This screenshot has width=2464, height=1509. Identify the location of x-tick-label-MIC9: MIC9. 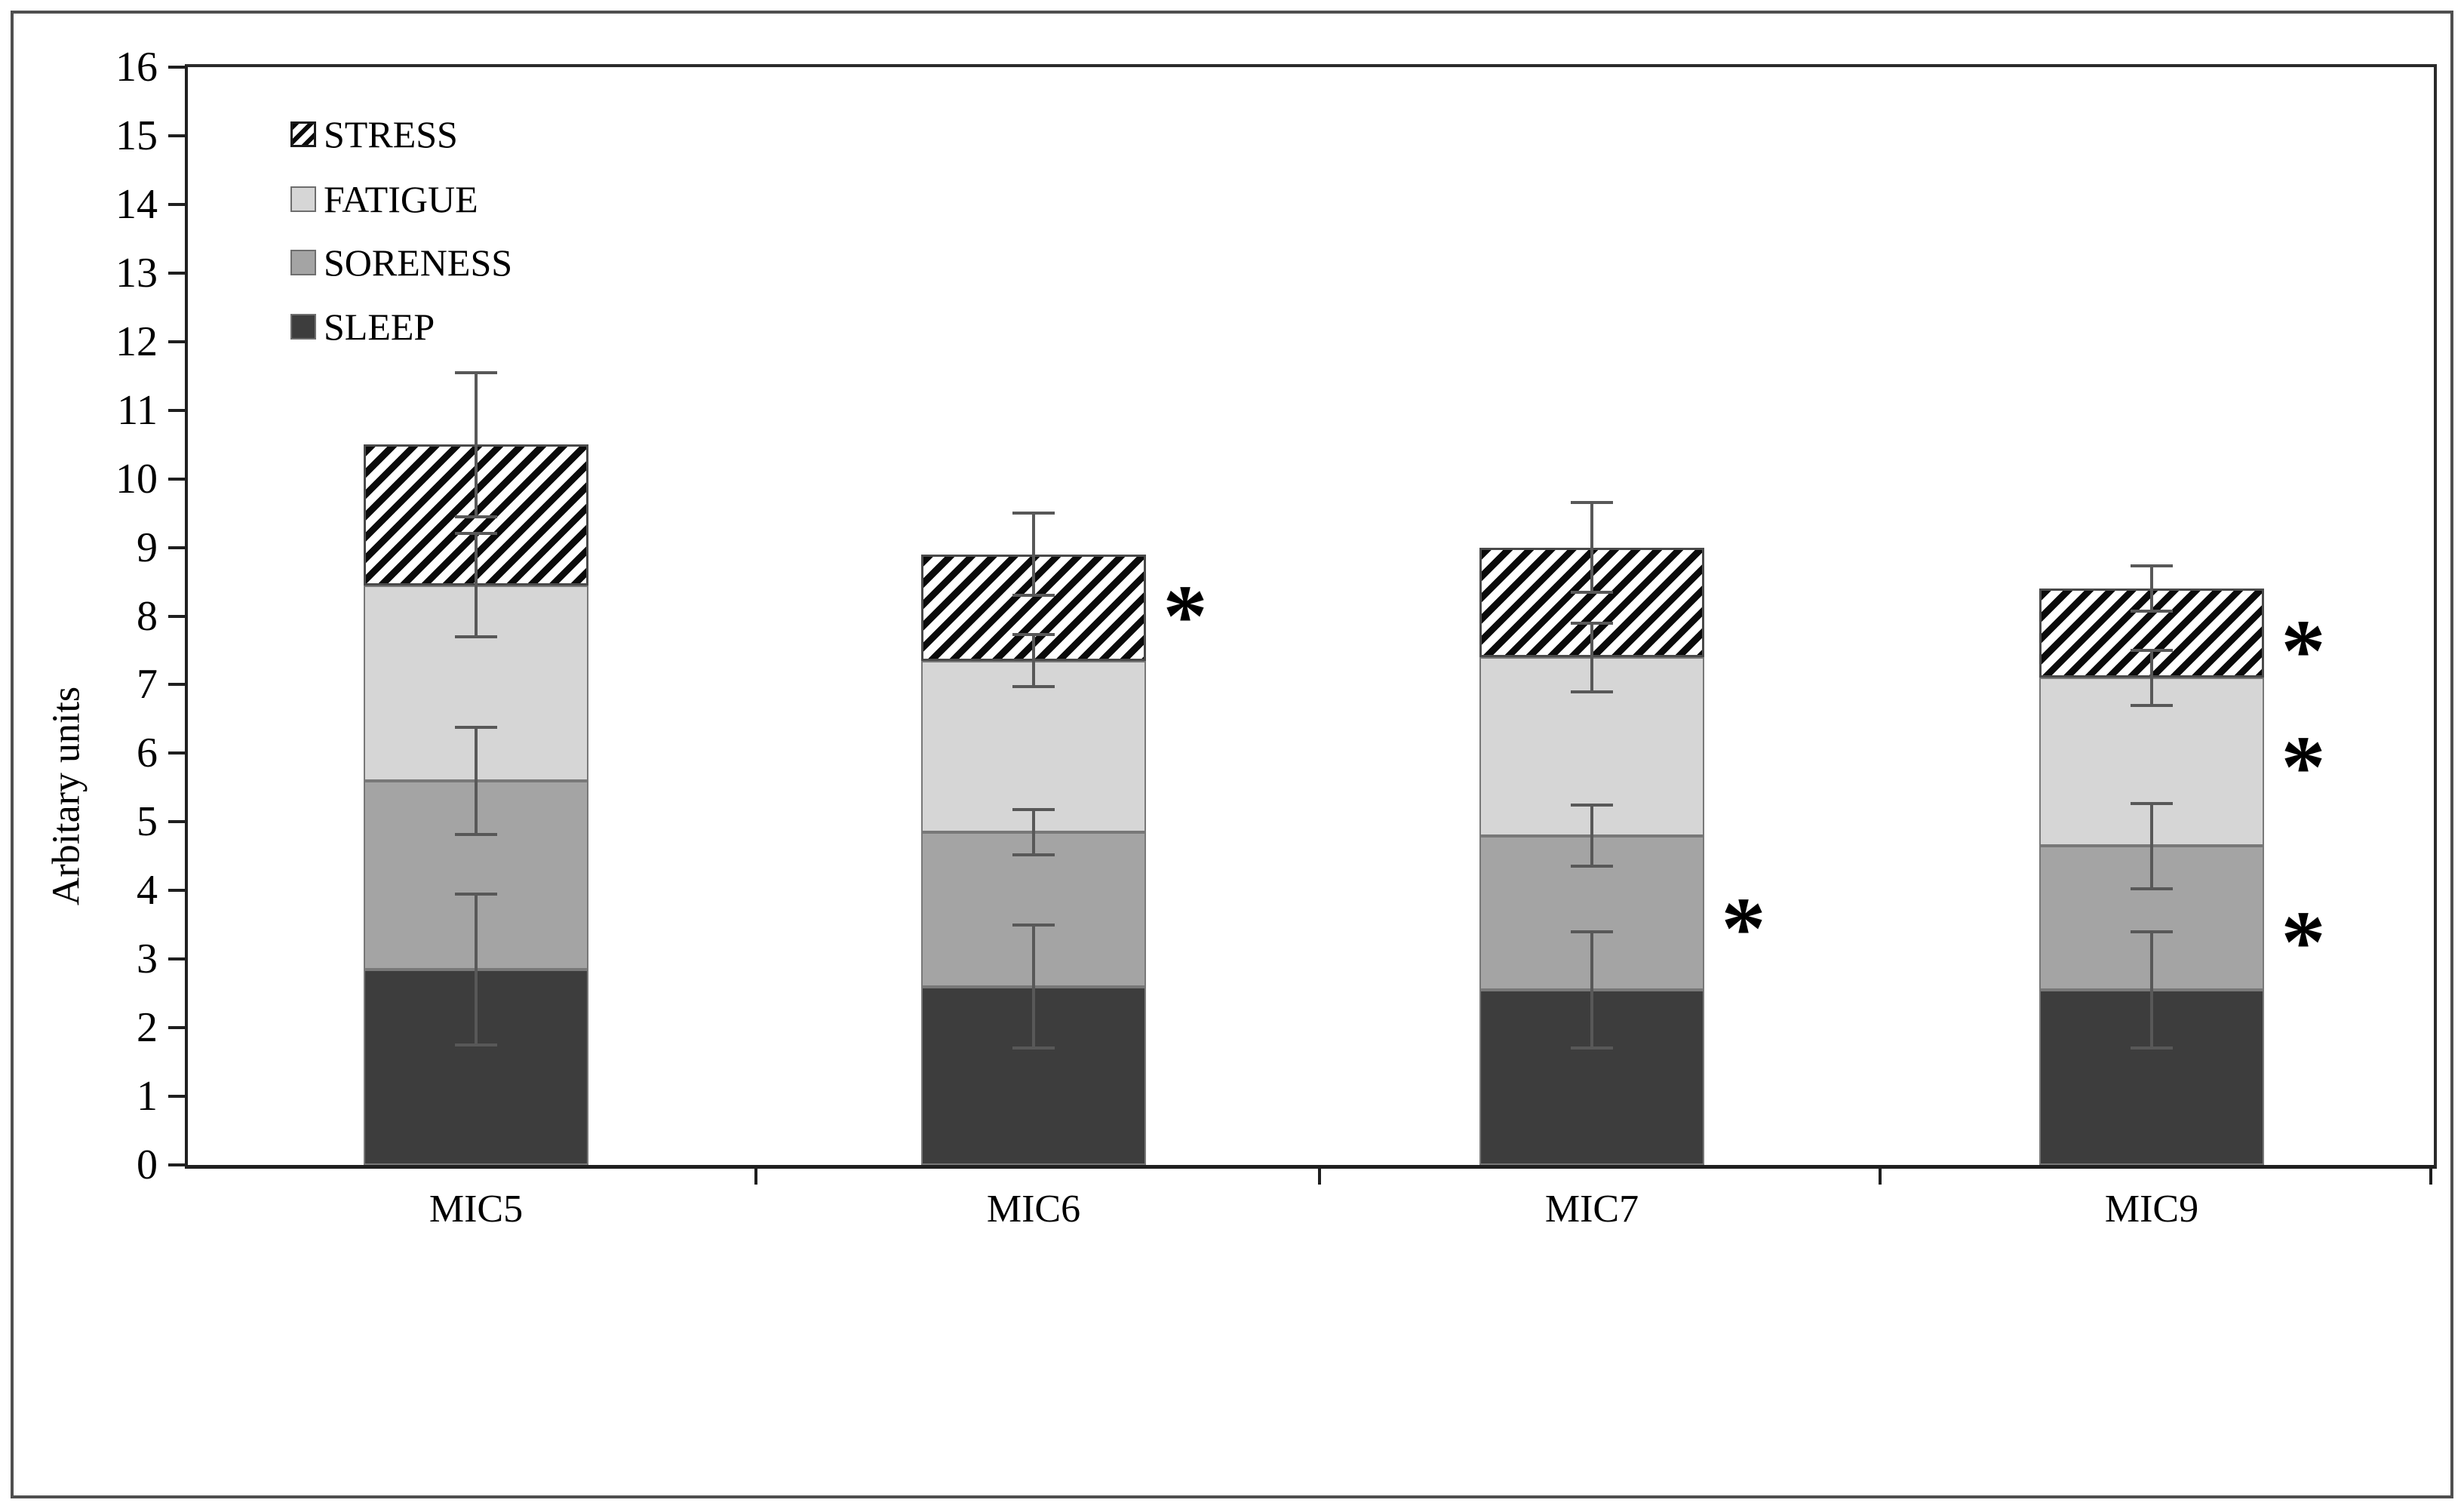
(2151, 1209).